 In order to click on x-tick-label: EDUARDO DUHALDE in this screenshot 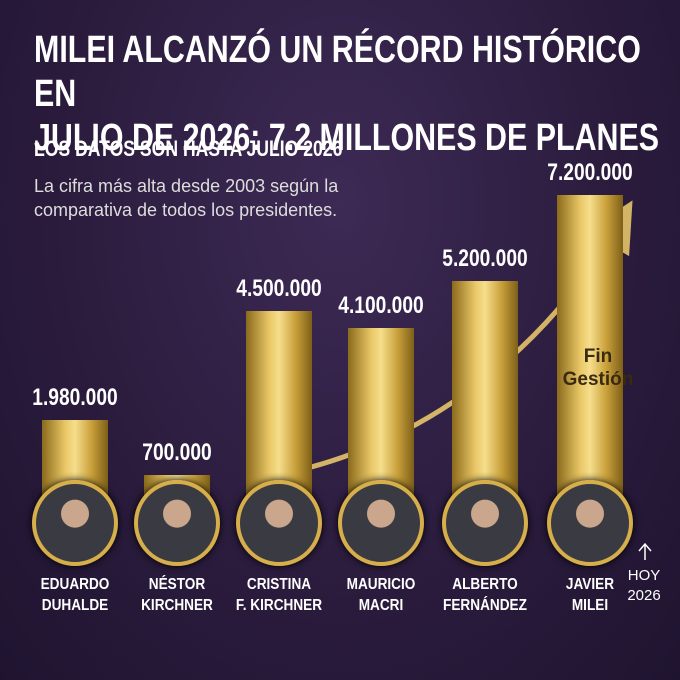, I will do `click(75, 595)`.